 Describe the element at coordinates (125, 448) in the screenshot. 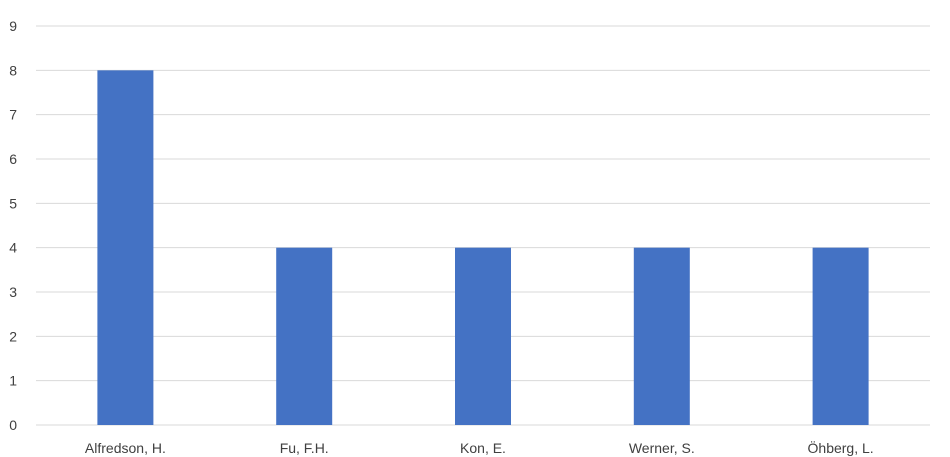

I see `x-tick-label: Alfredson, H.` at that location.